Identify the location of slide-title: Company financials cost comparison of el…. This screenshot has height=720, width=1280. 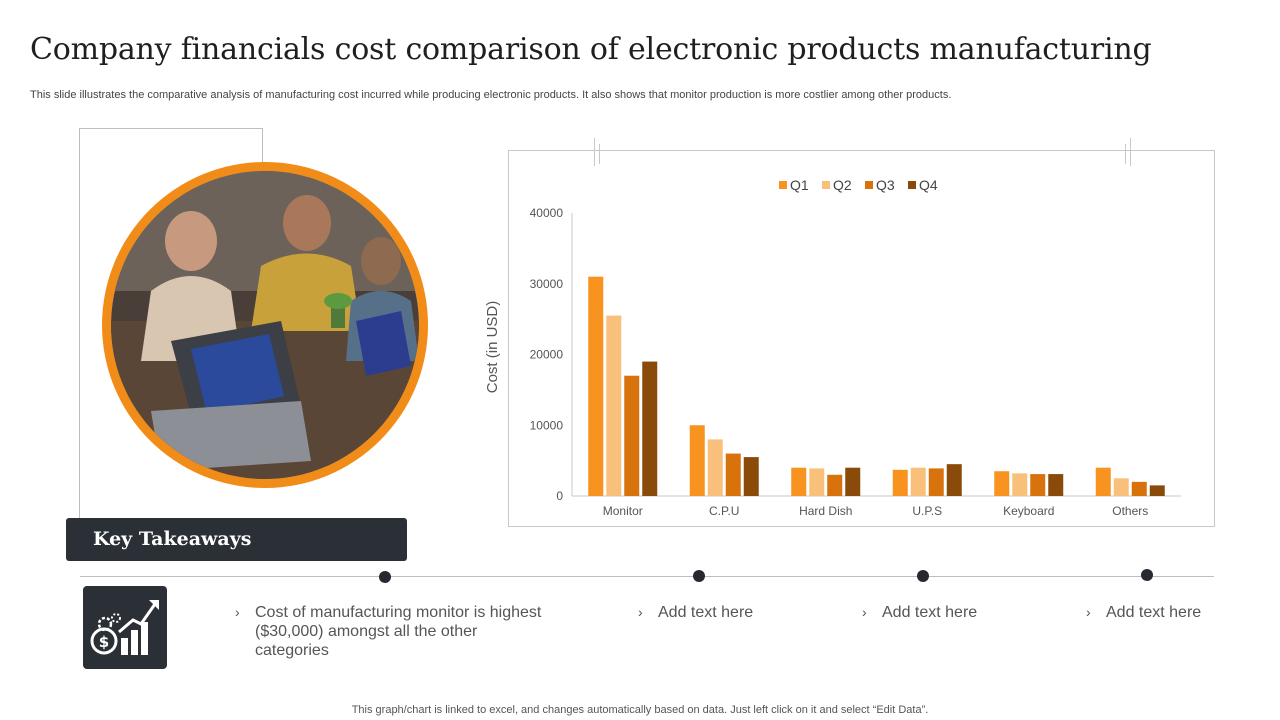
(591, 49).